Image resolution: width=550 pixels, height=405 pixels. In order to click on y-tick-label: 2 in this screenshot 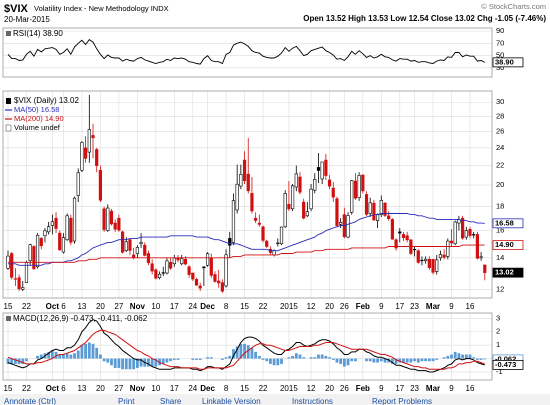, I will do `click(498, 331)`.